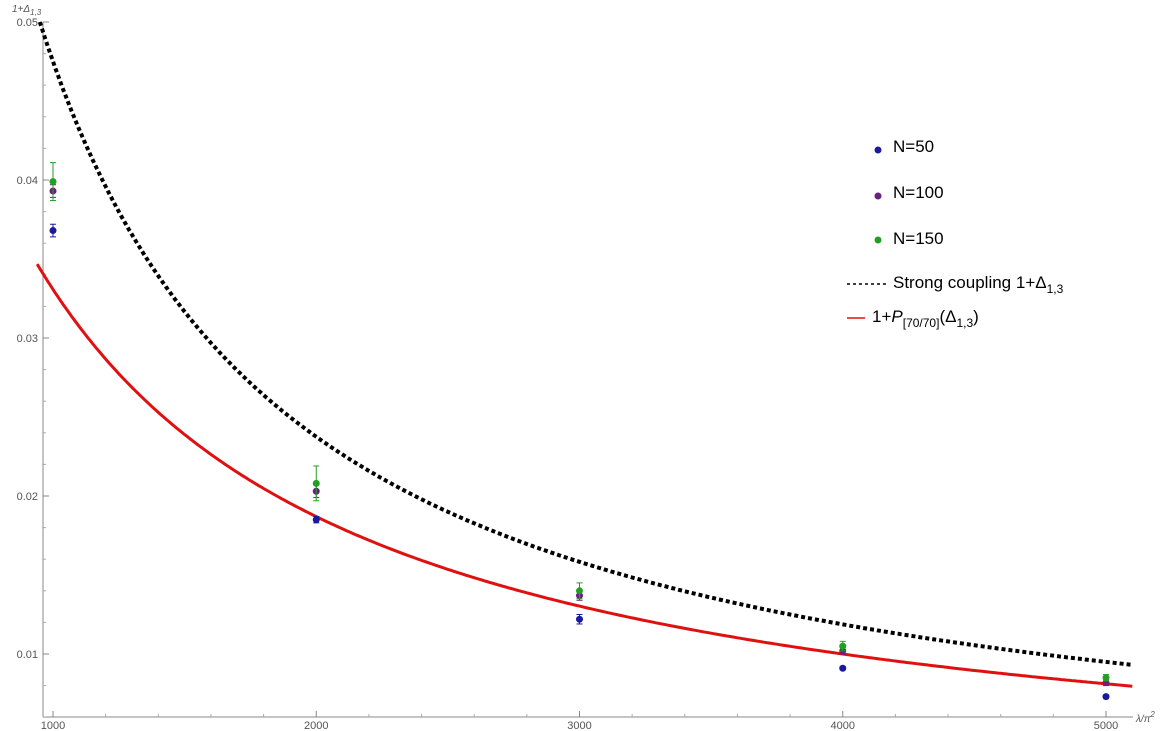  I want to click on y-axis-label-sub: 1,3, so click(36, 12).